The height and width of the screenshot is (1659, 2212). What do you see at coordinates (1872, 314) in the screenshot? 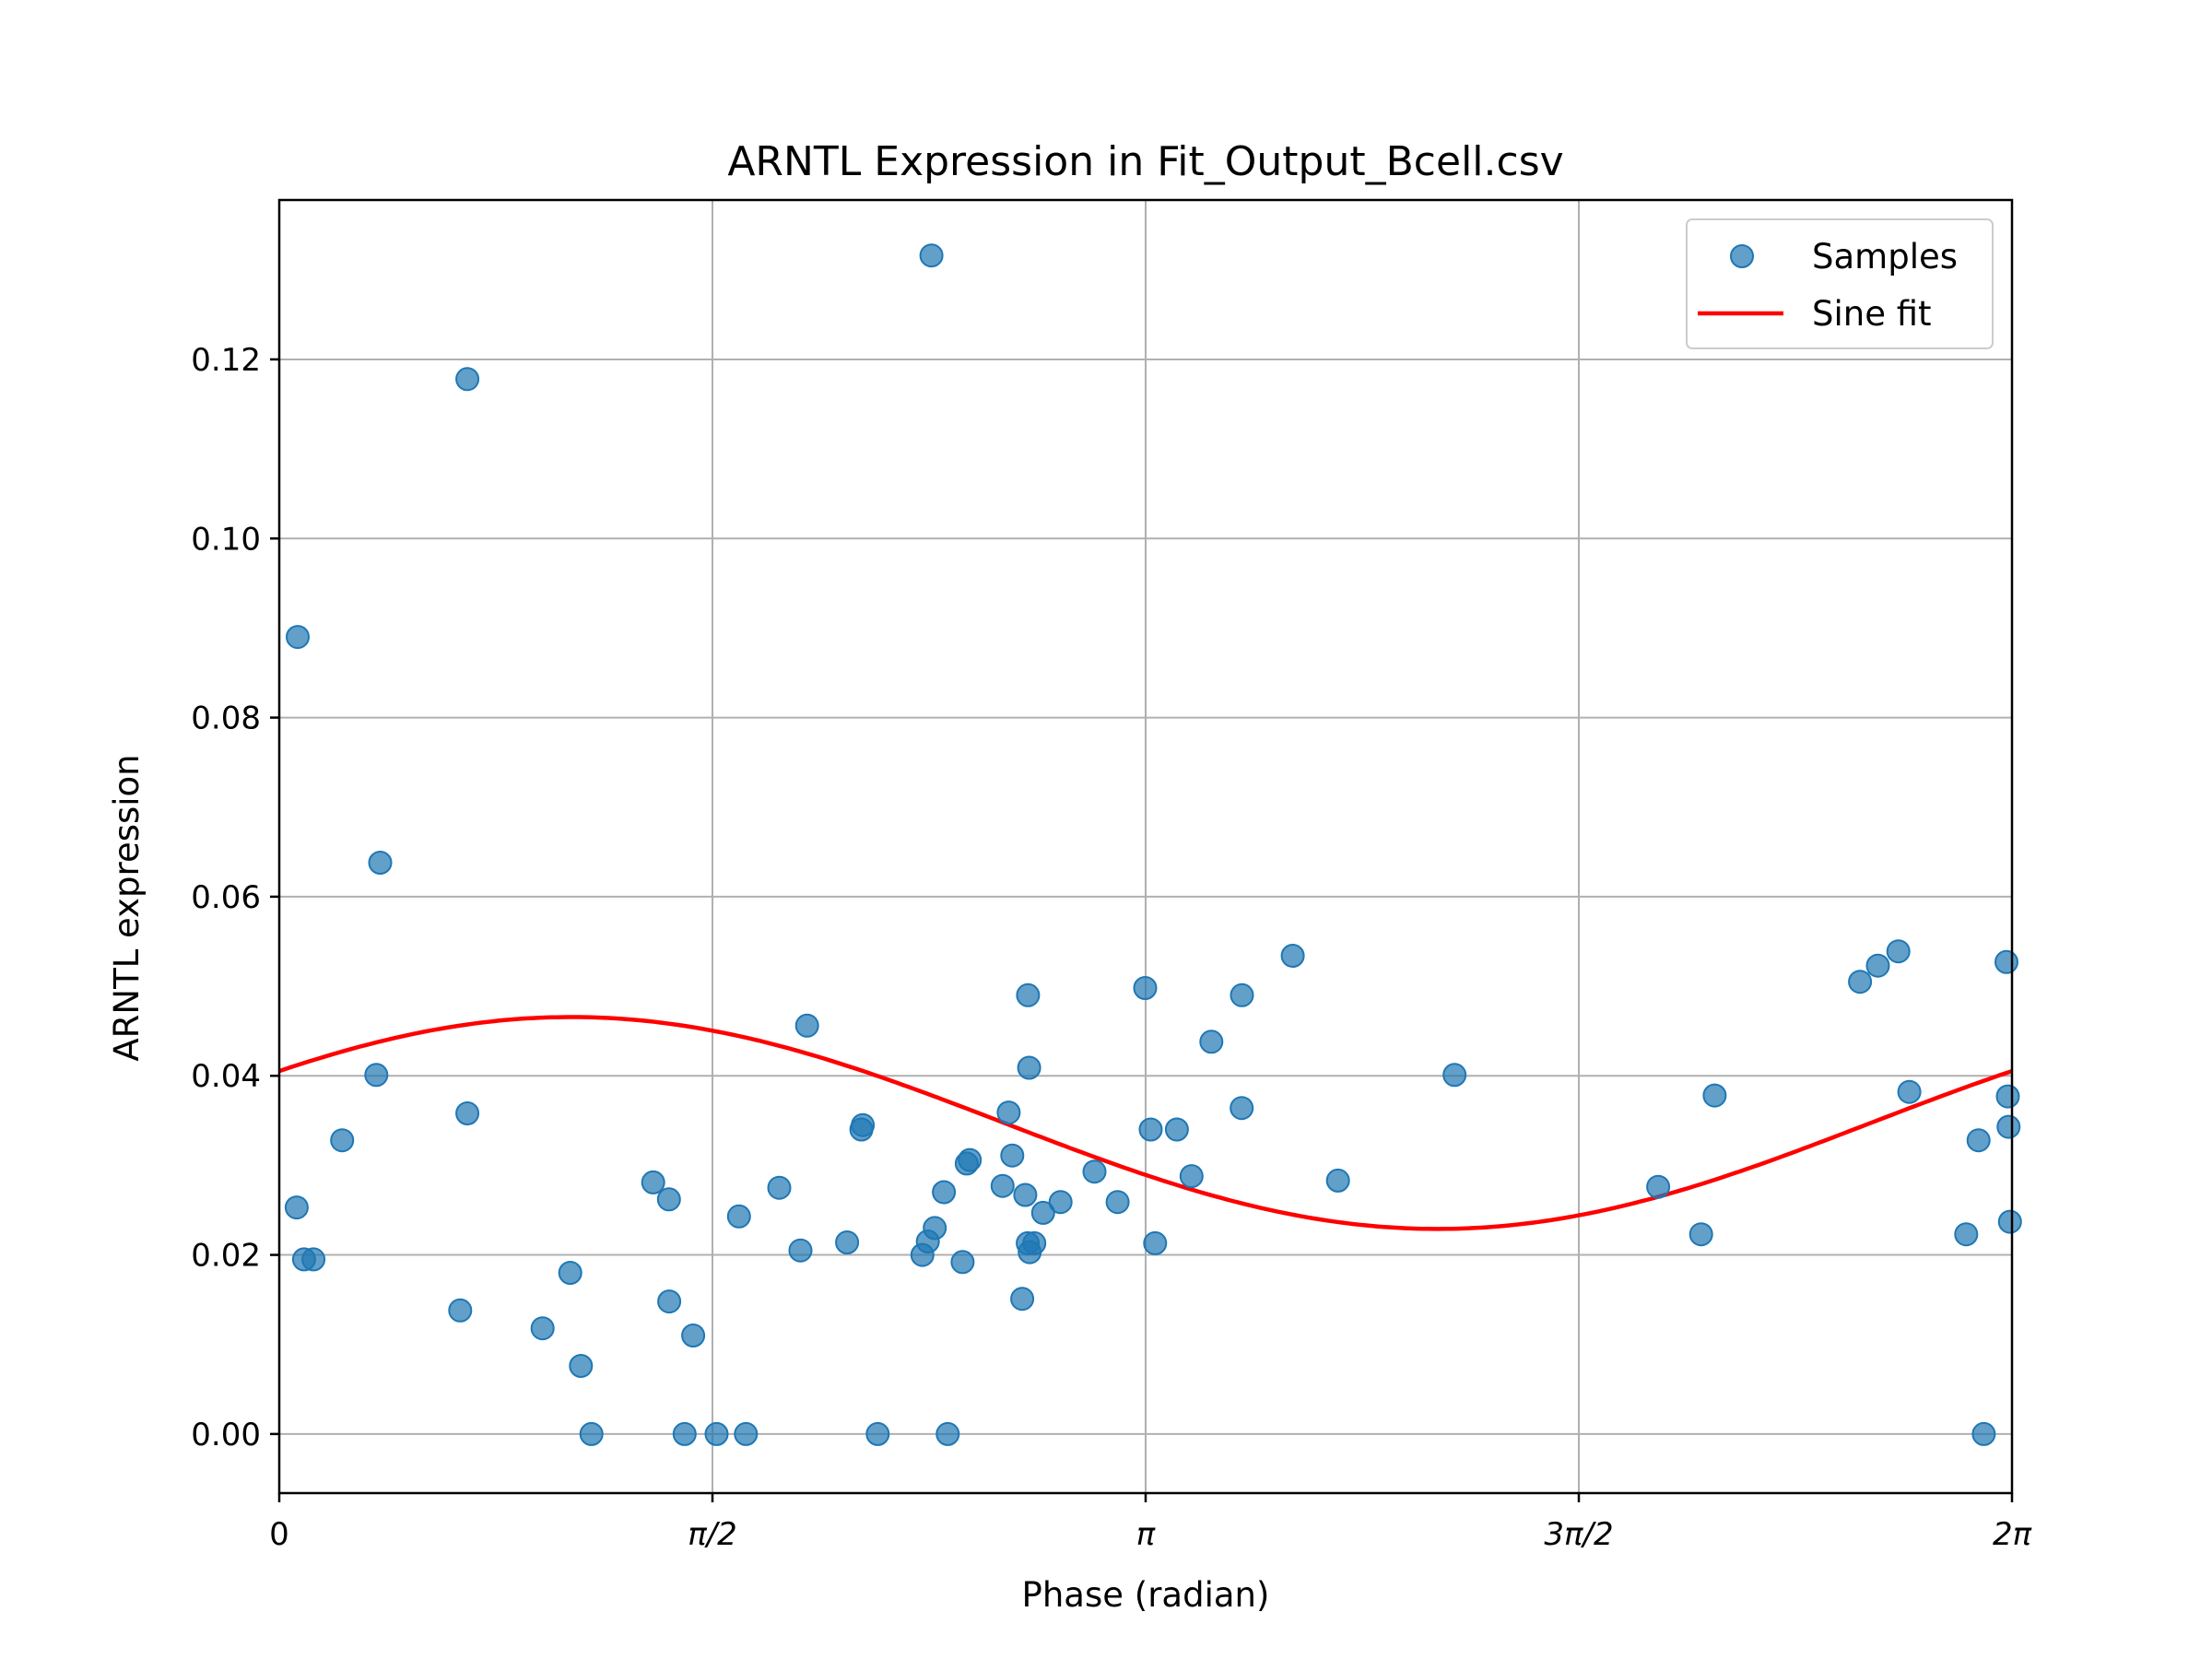
I see `legend-label: Sine fit` at bounding box center [1872, 314].